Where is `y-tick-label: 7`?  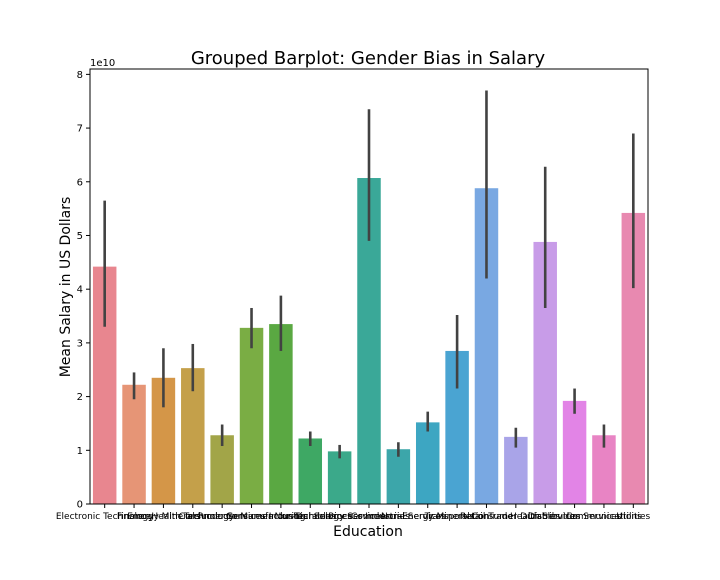
y-tick-label: 7 is located at coordinates (80, 129).